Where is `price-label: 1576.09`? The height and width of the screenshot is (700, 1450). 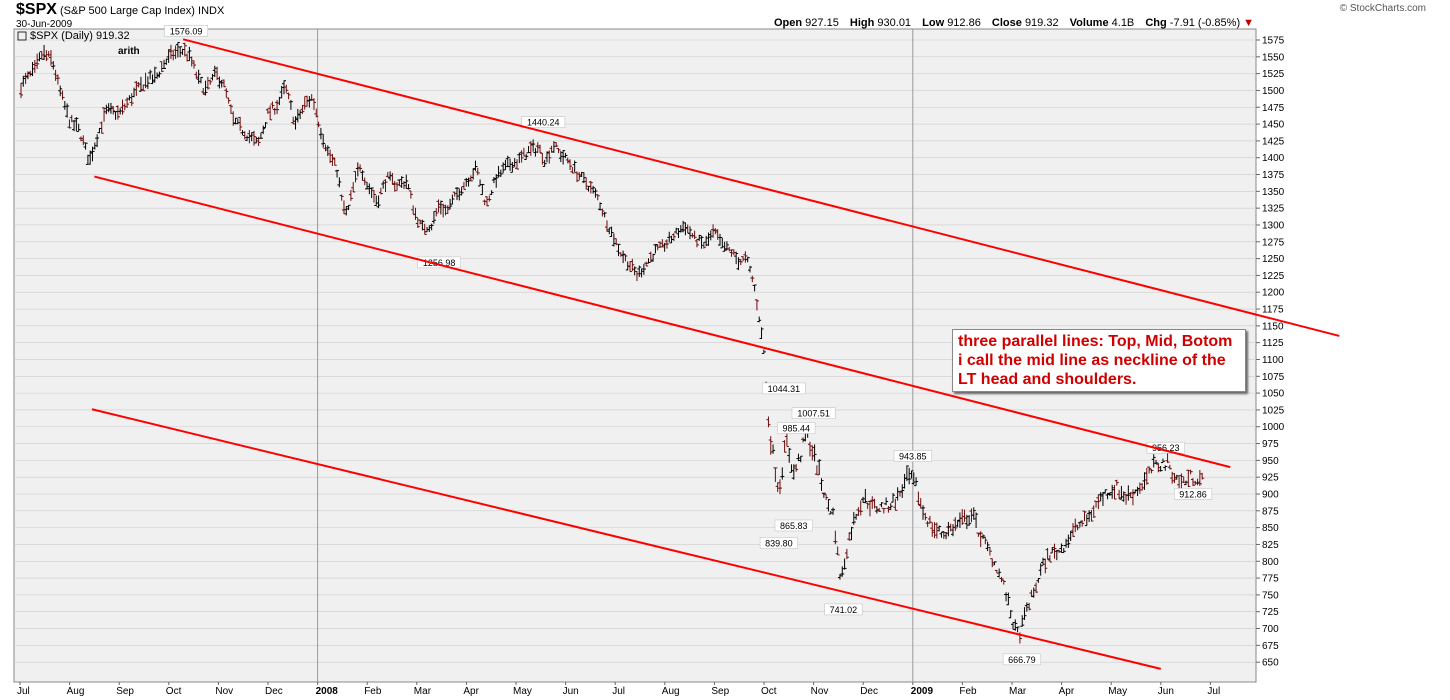
price-label: 1576.09 is located at coordinates (186, 31).